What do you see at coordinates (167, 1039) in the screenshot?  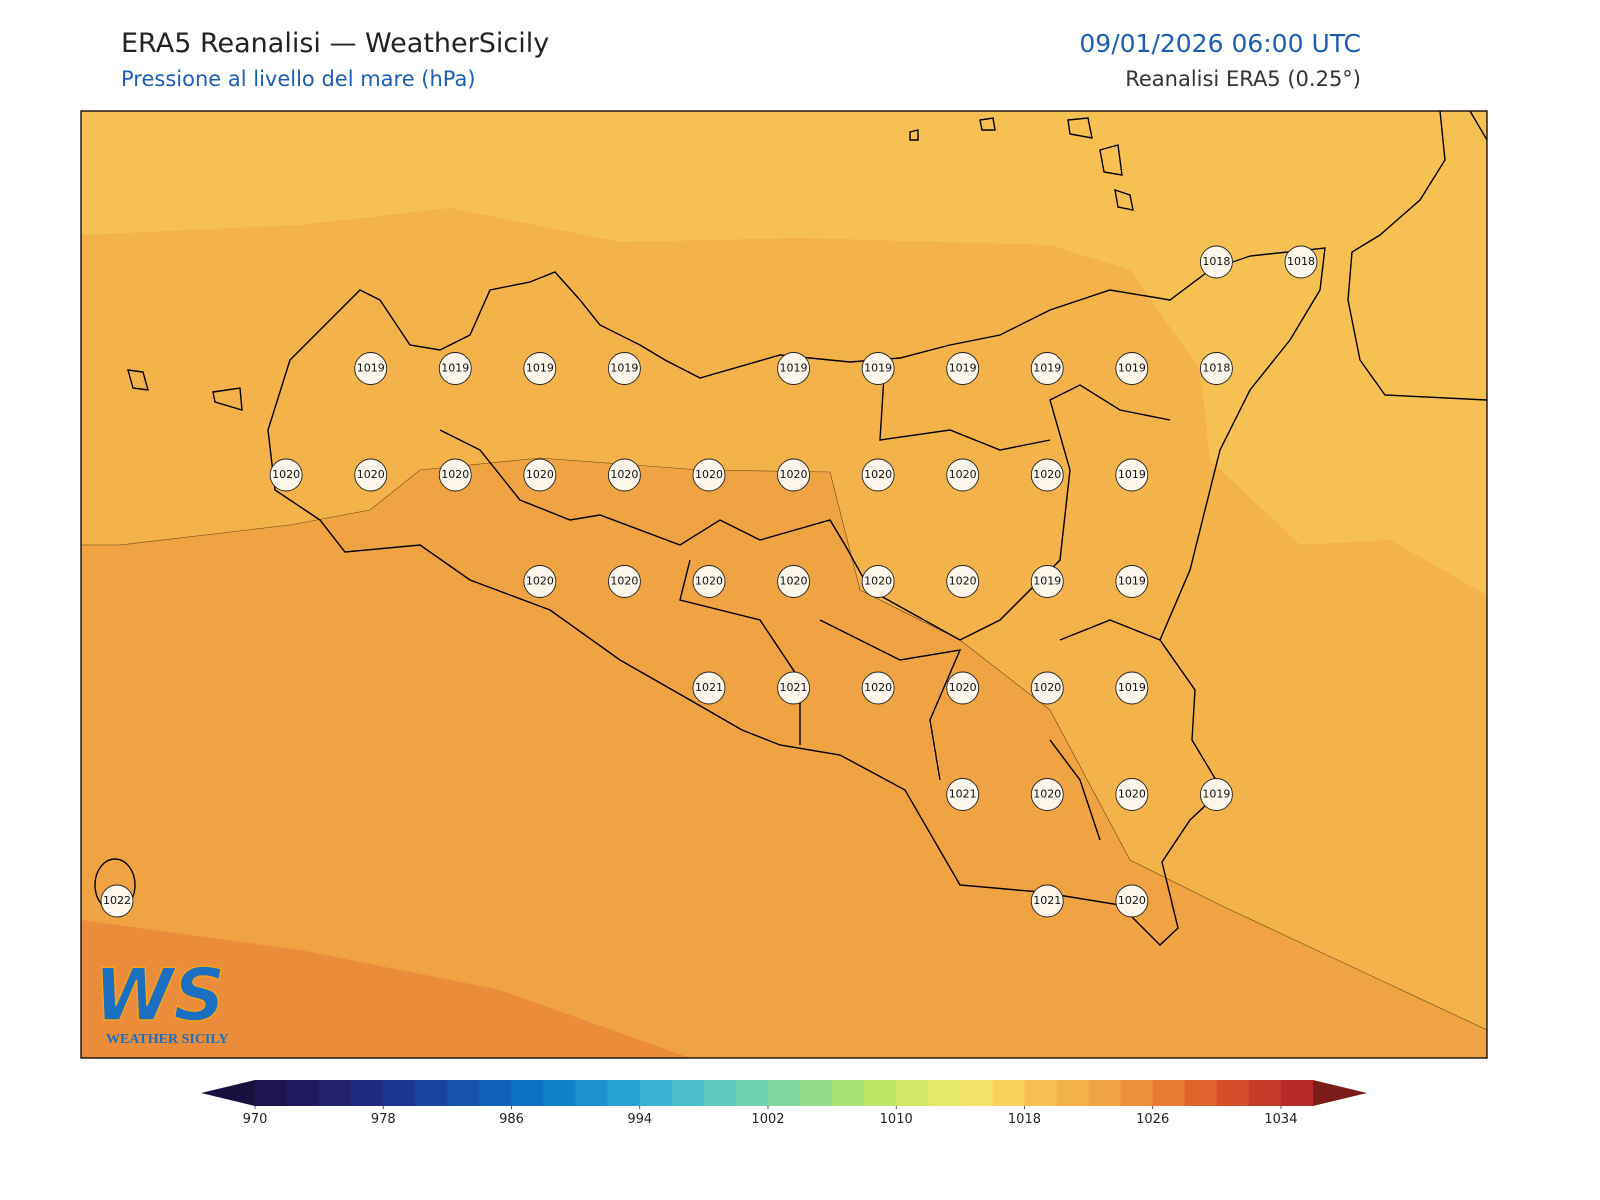 I see `logo-text: WEATHER SICILY` at bounding box center [167, 1039].